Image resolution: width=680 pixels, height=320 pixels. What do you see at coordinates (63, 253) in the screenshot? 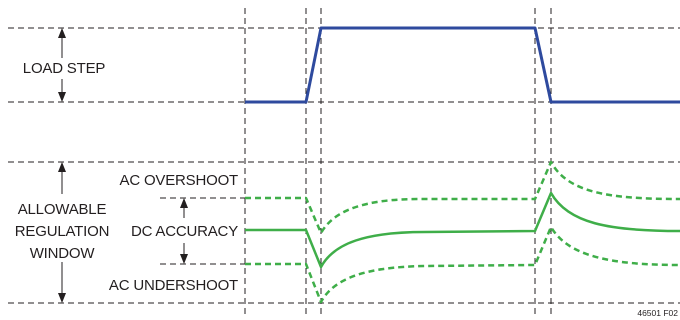
I see `allowable-window-label-line3: WINDOW` at bounding box center [63, 253].